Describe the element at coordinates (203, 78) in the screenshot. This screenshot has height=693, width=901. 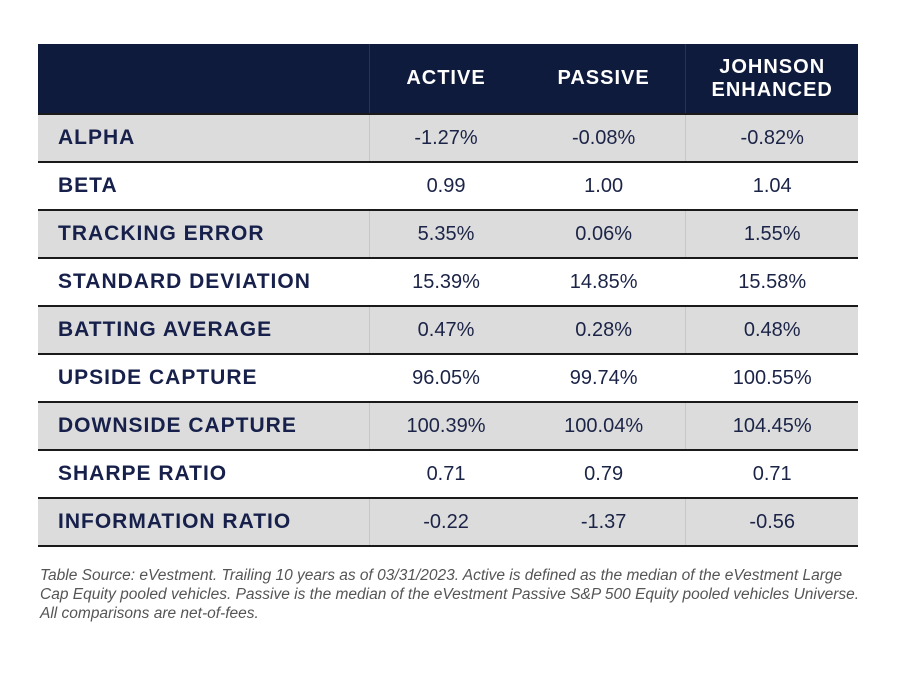
I see `header-blank-cell` at that location.